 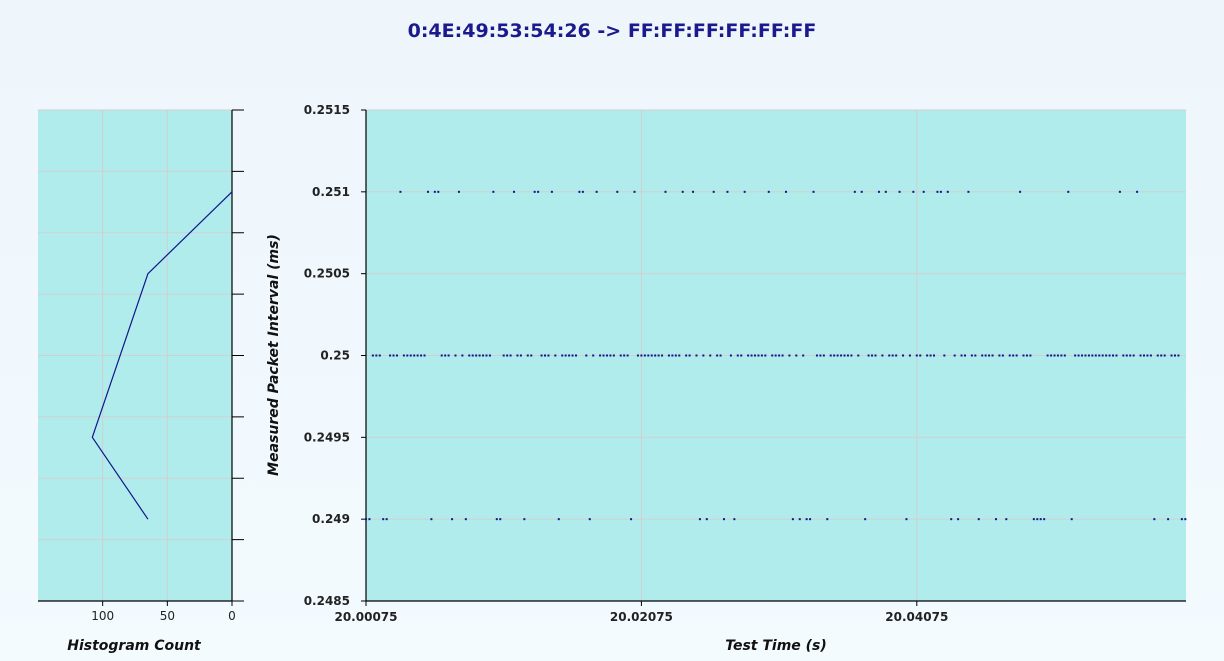 I want to click on chart-title: 0:4E:49:53:54:26 -> FF:FF:FF:FF:FF:FF, so click(x=612, y=31).